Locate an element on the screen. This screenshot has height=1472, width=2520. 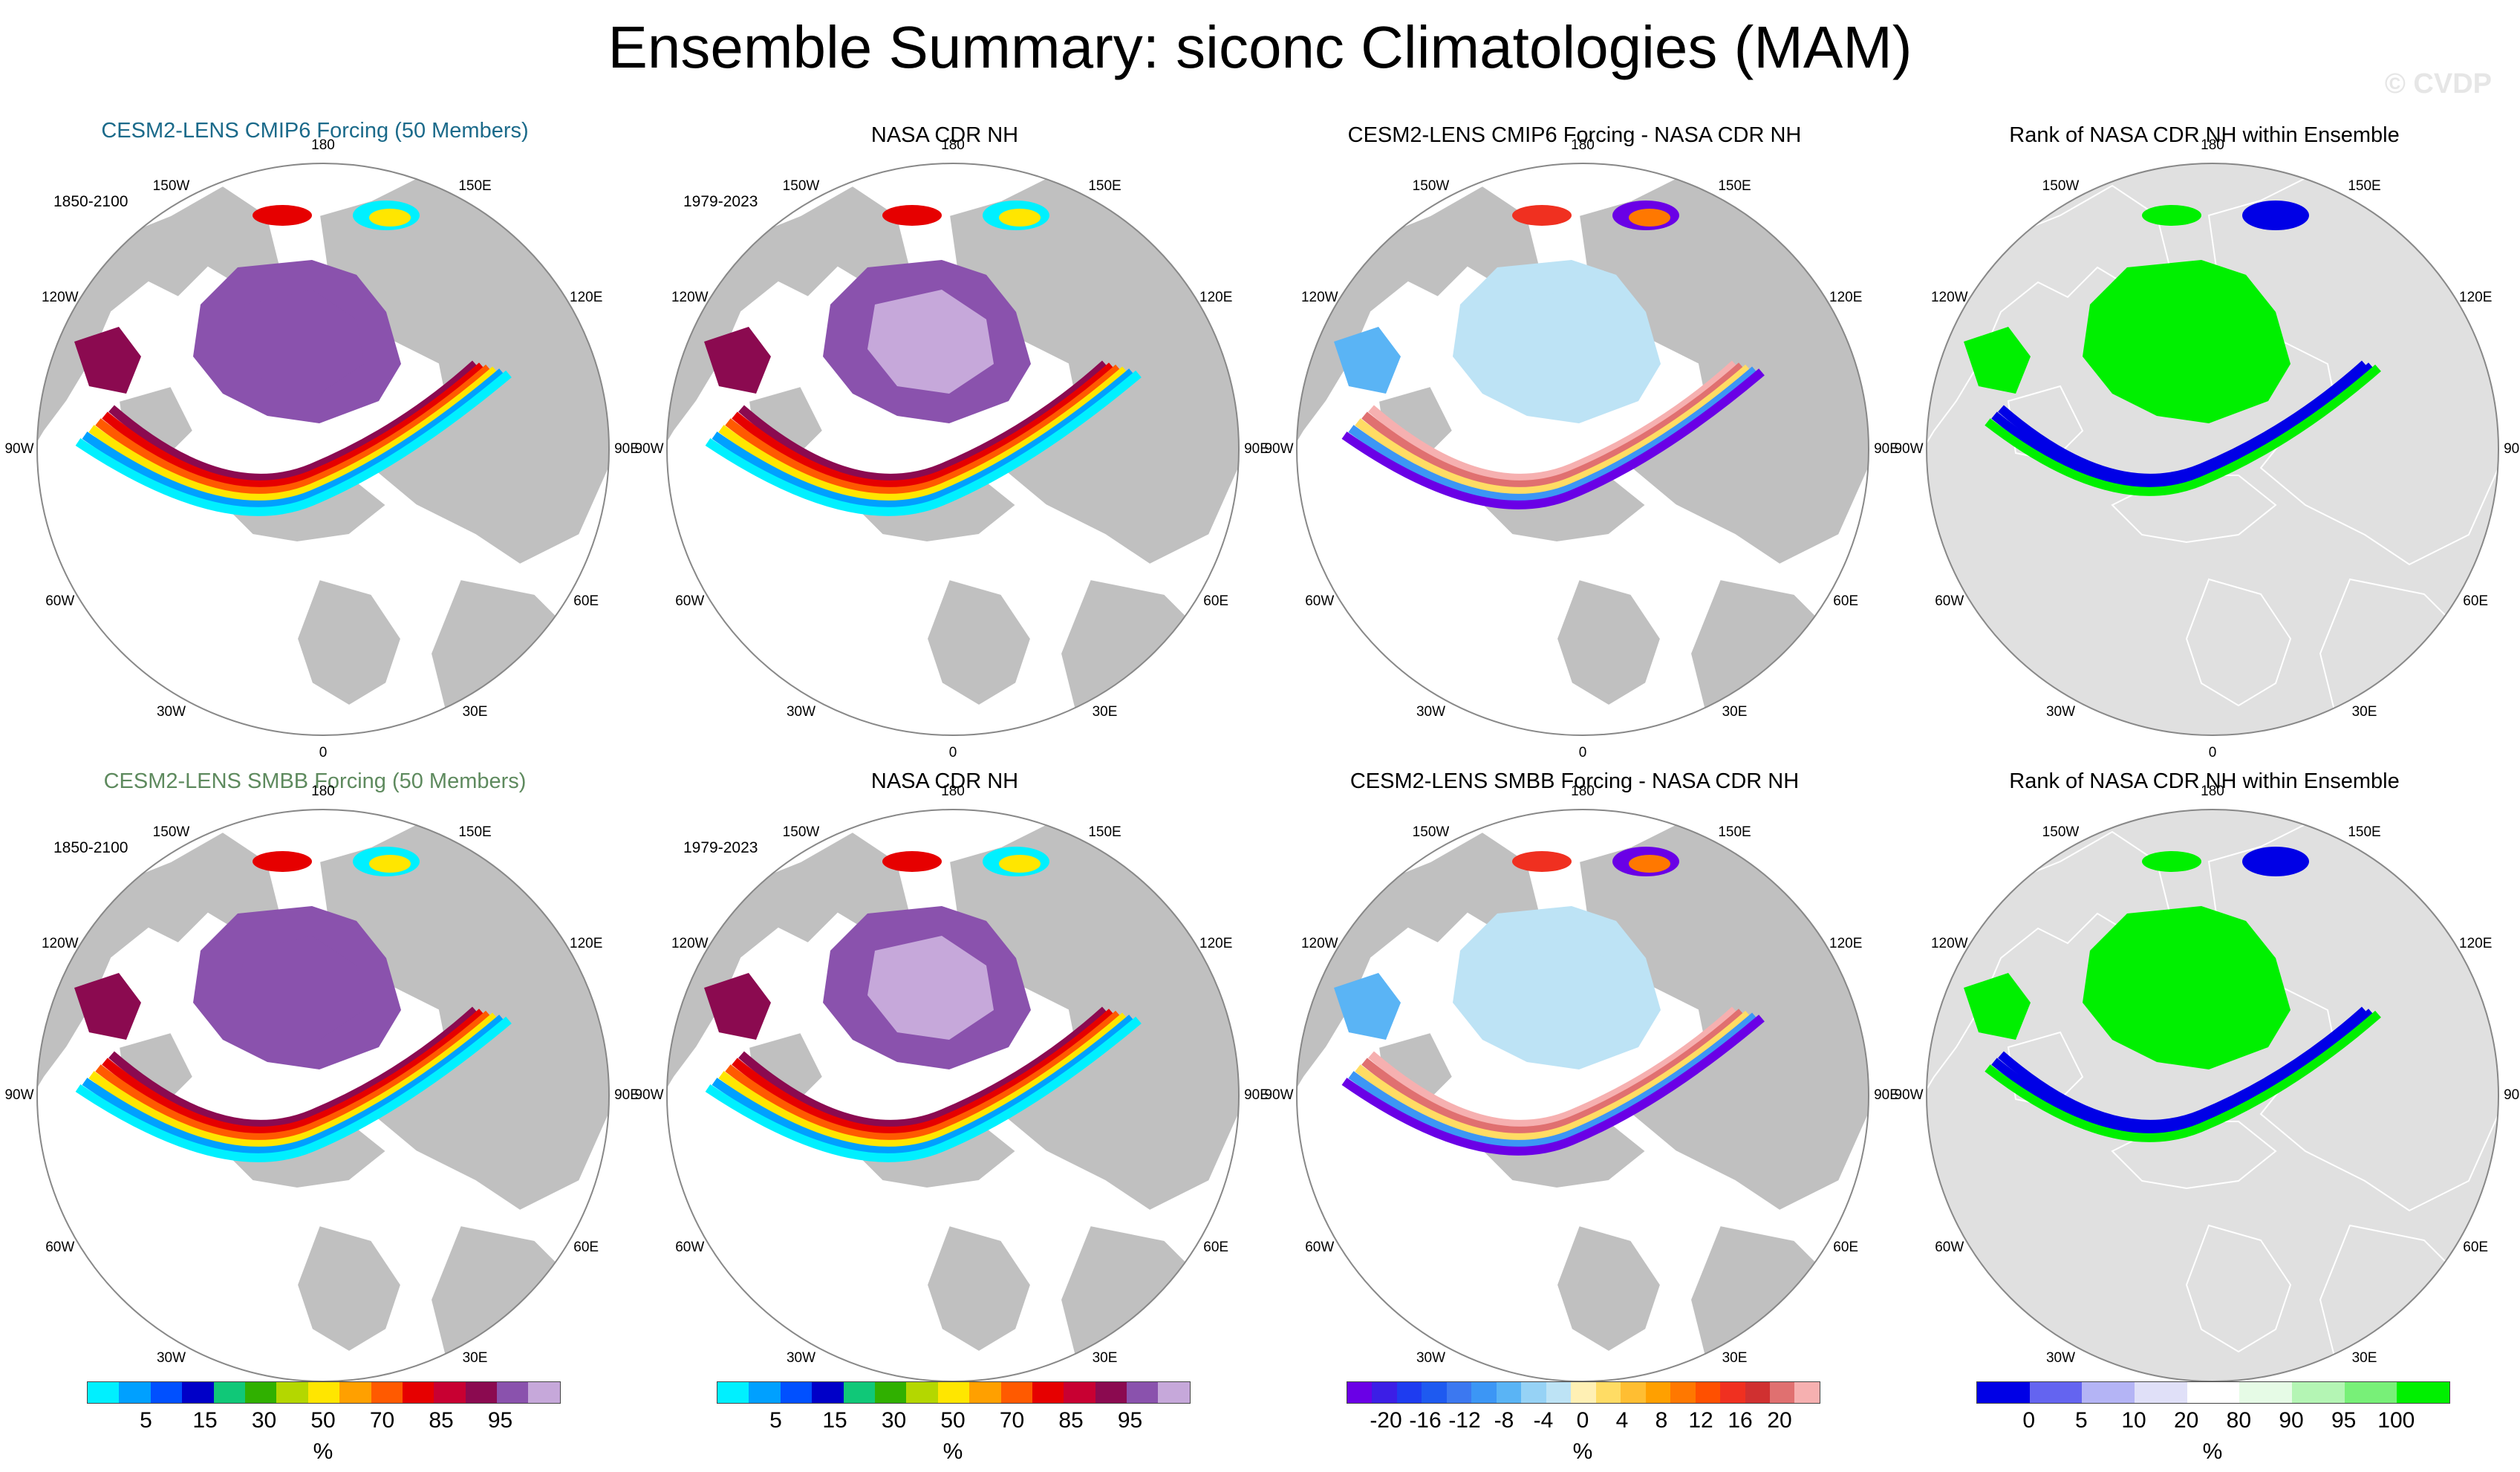
panel-title: NASA CDR NH is located at coordinates (944, 135).